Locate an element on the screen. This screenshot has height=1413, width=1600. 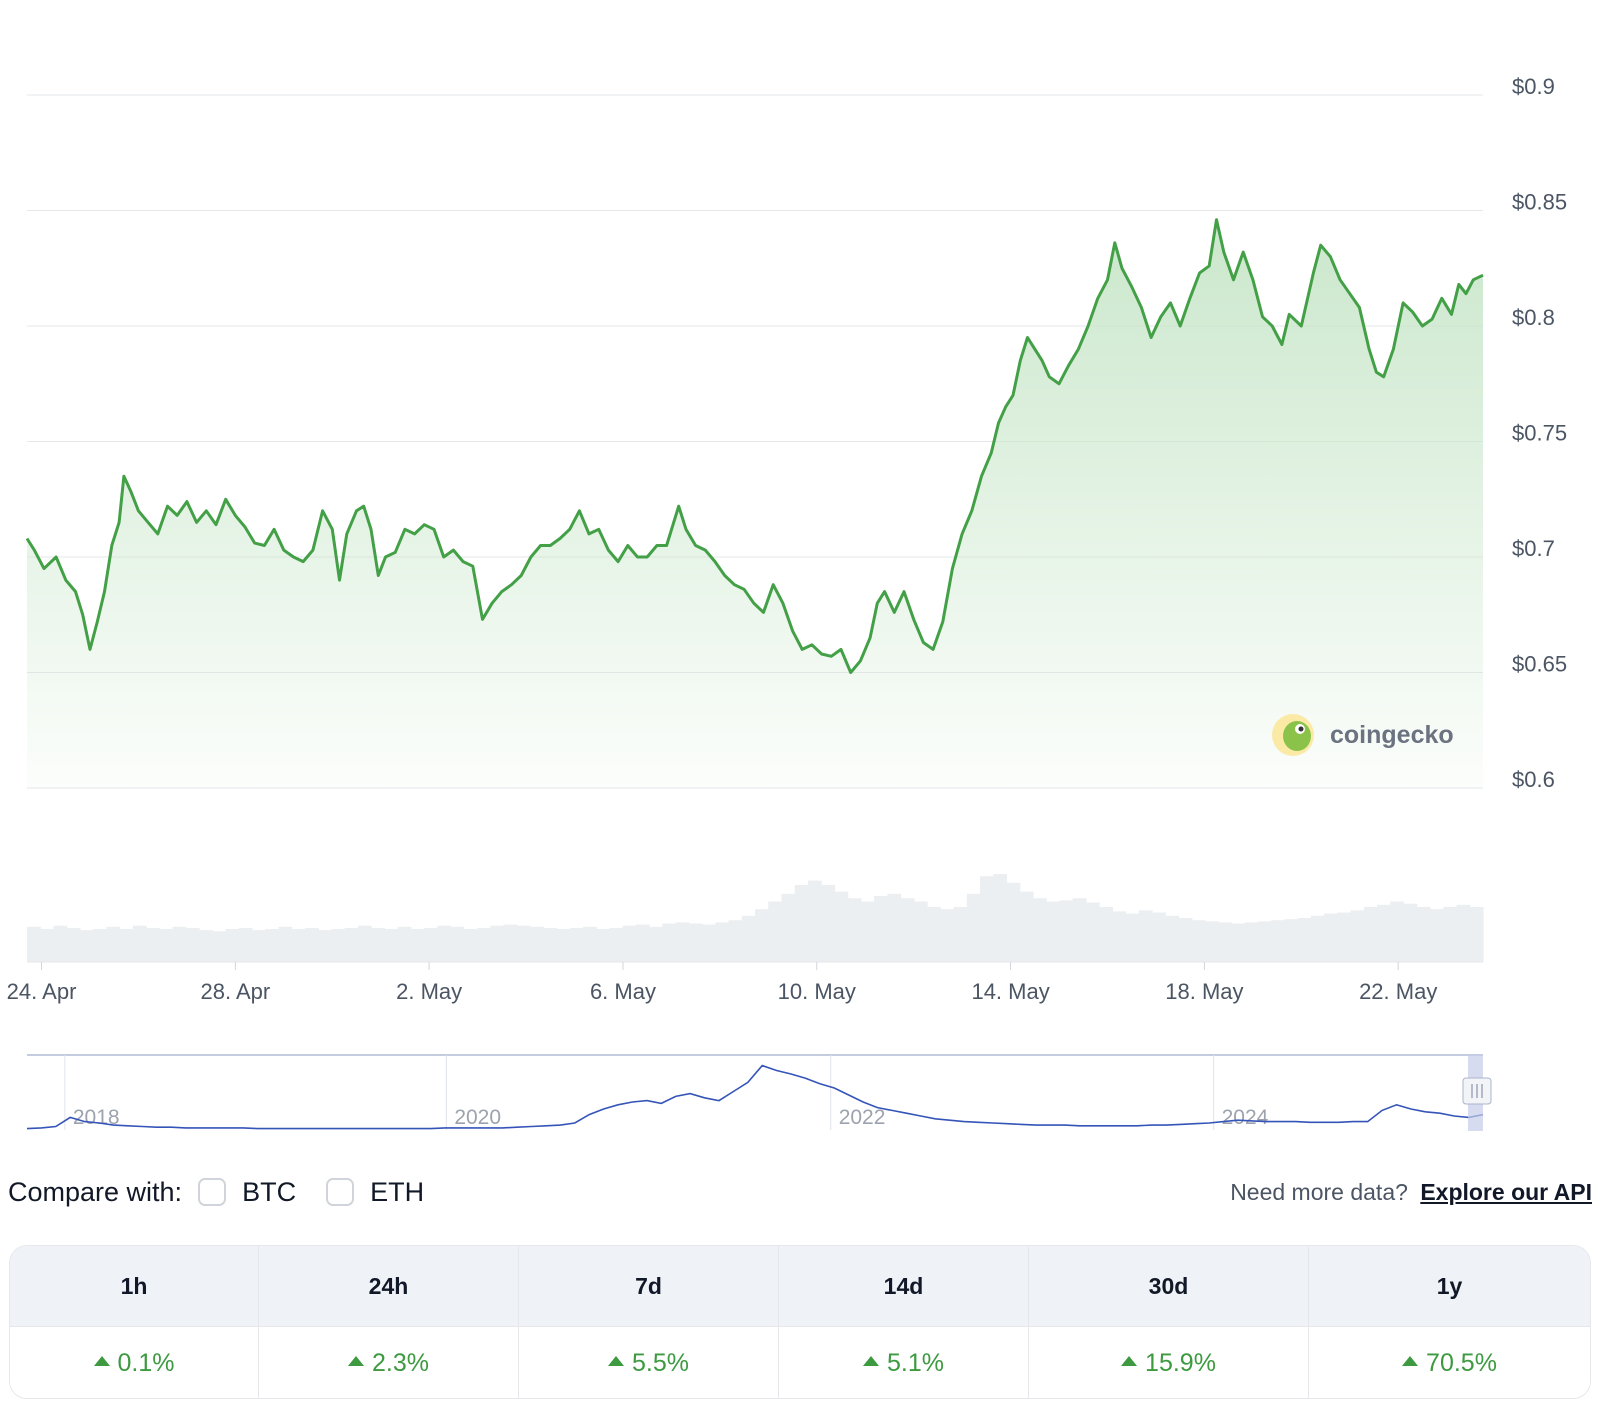
navigator-year-label: 2024 is located at coordinates (1245, 1117).